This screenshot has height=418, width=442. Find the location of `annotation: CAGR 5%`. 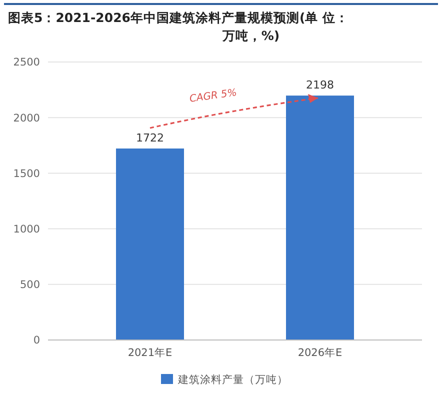

annotation: CAGR 5% is located at coordinates (213, 96).